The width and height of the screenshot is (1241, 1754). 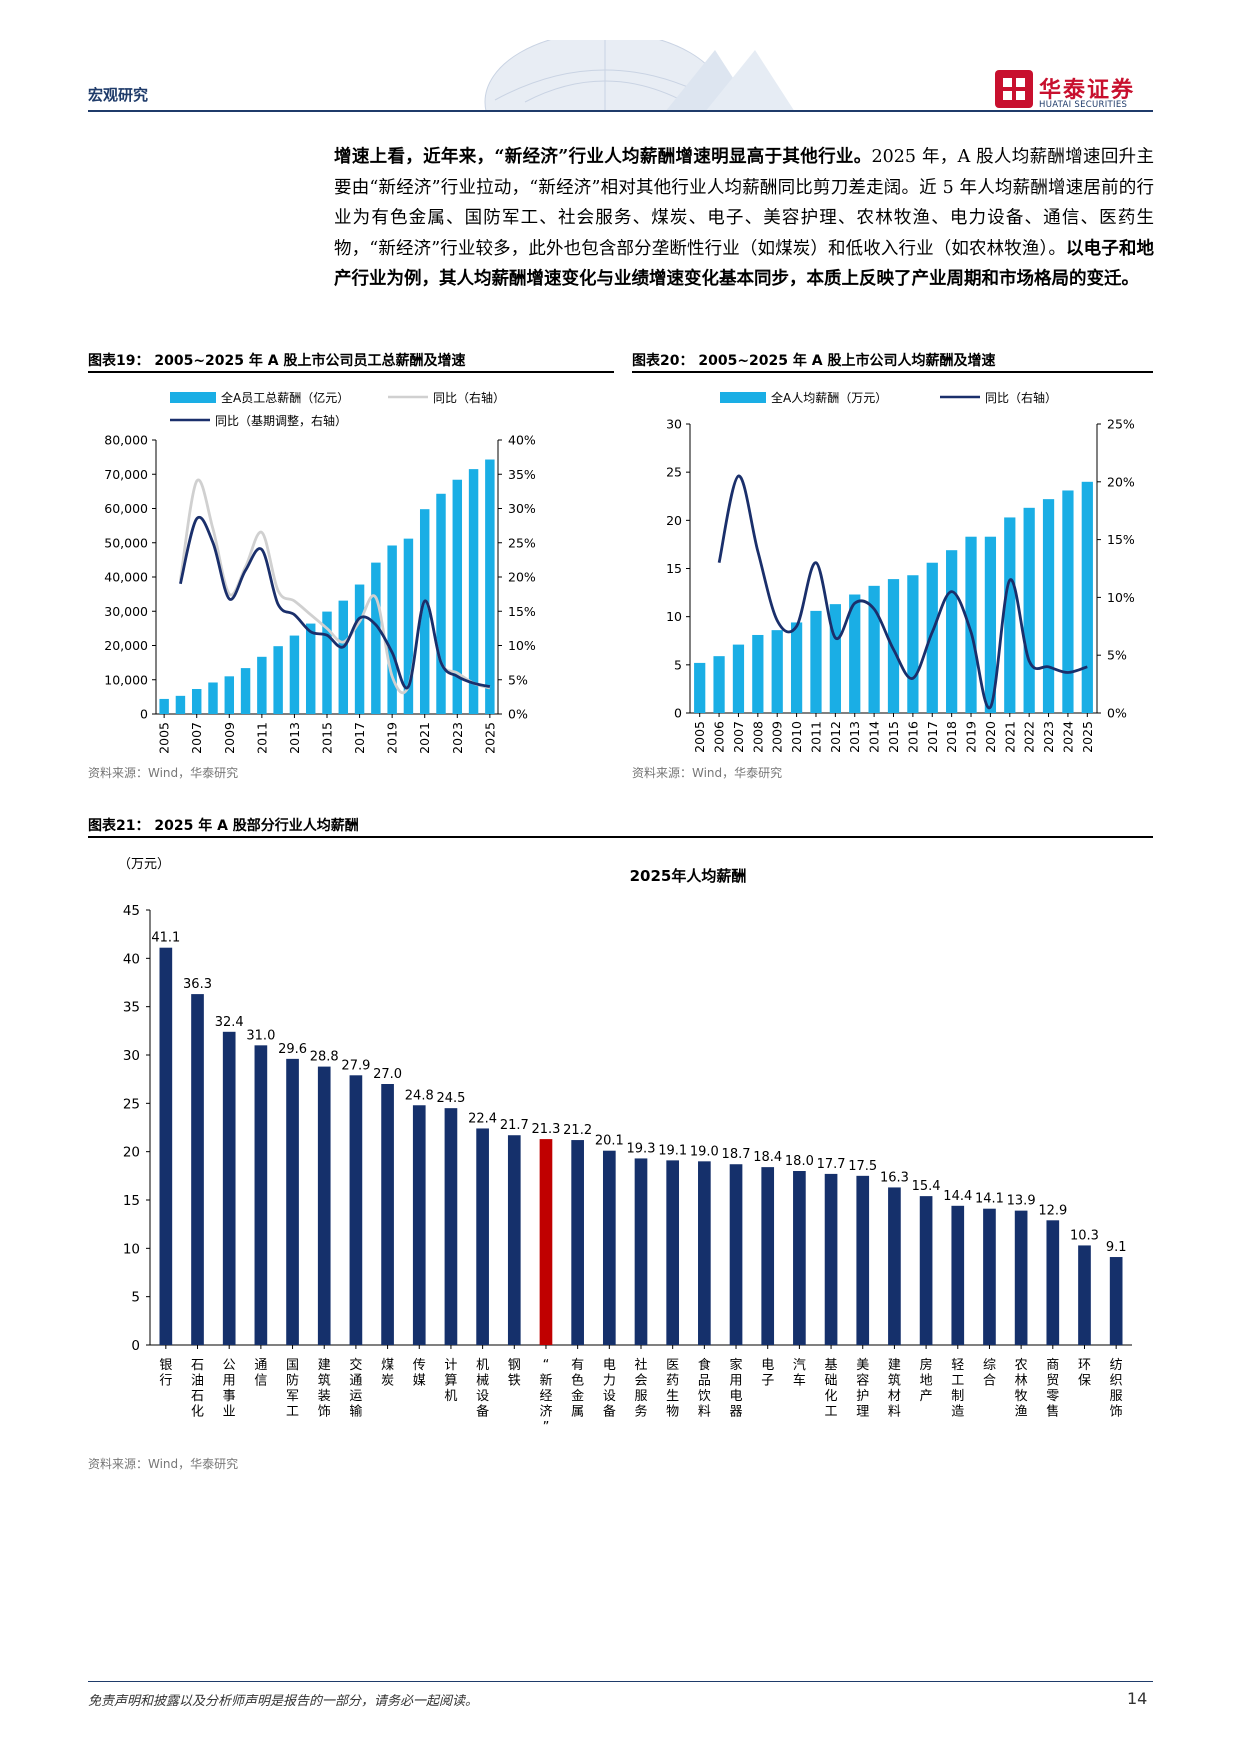 What do you see at coordinates (518, 679) in the screenshot?
I see `fig19-right-tick-label: 5%` at bounding box center [518, 679].